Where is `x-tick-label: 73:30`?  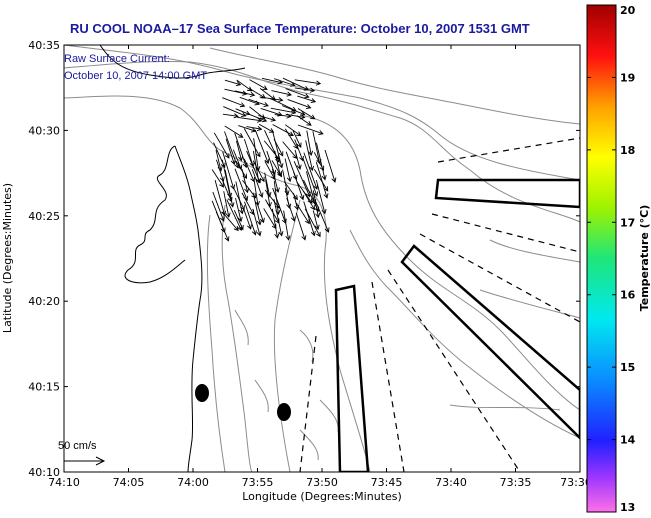 x-tick-label: 73:30 is located at coordinates (576, 482).